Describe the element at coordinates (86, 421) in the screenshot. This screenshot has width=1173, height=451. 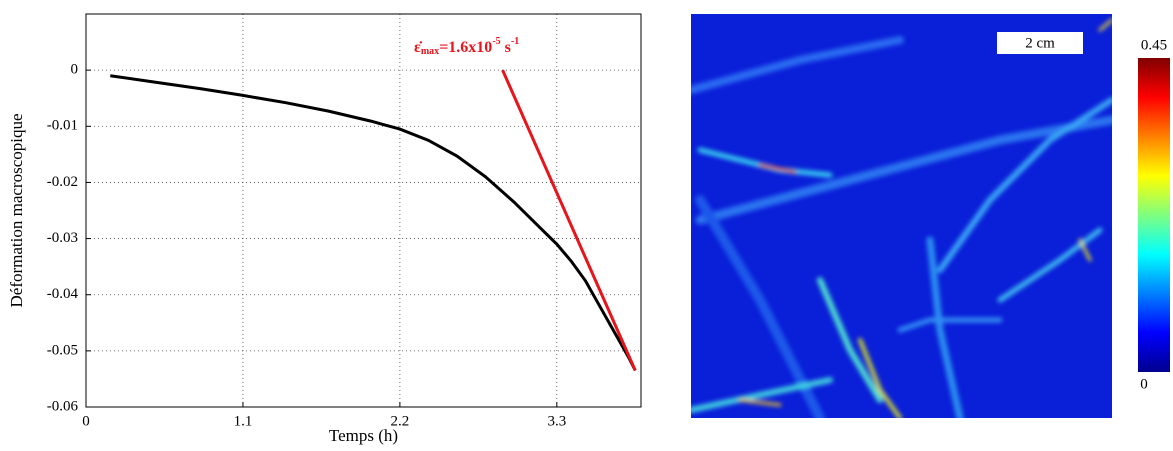
I see `x-tick-label: 0` at that location.